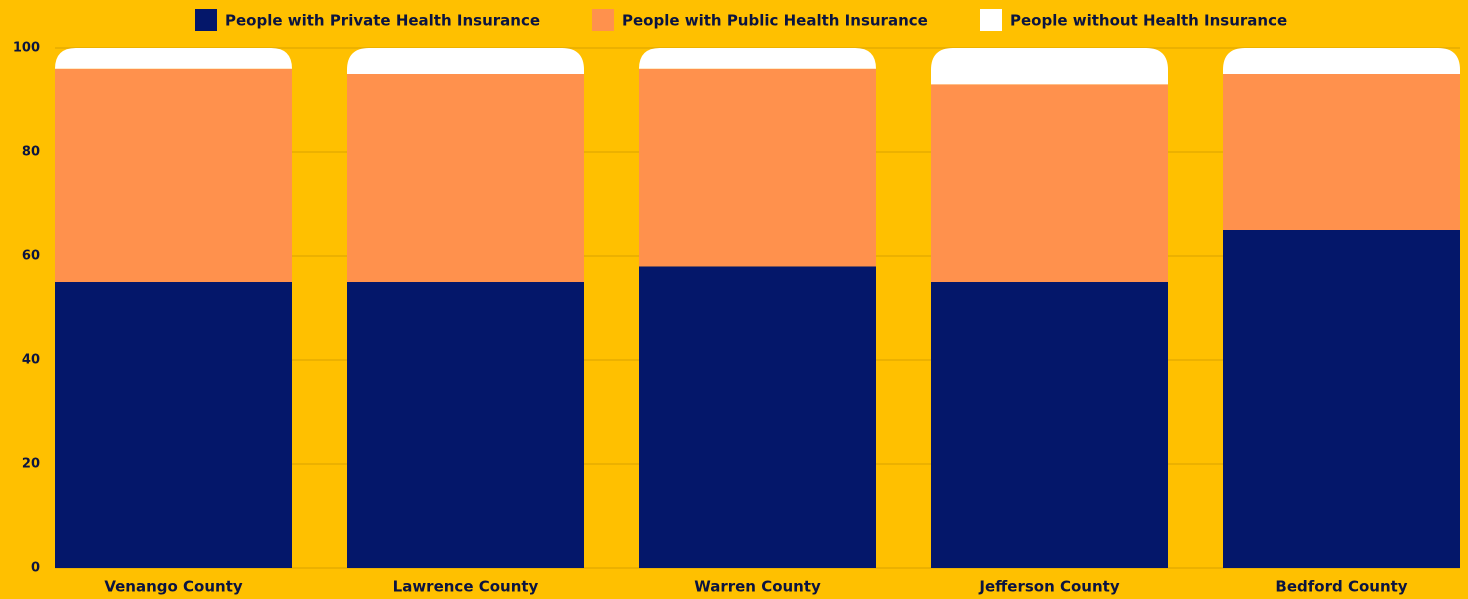 This screenshot has height=599, width=1468. What do you see at coordinates (31, 360) in the screenshot?
I see `y-tick-label: 40` at bounding box center [31, 360].